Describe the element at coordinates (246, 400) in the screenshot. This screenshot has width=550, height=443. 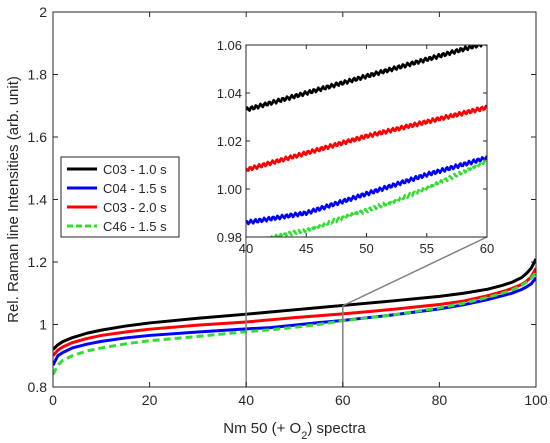
I see `x-tick-label-2: 40` at that location.